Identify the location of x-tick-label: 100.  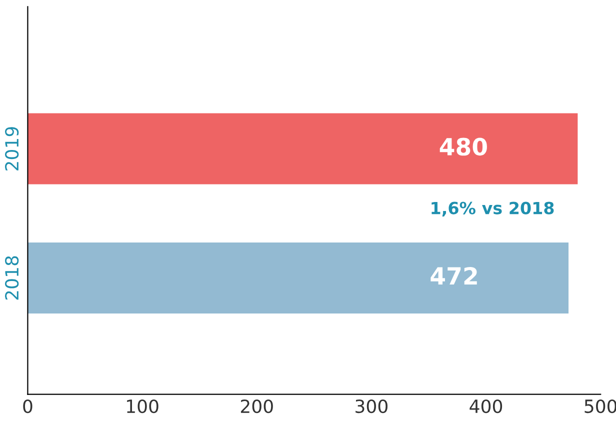
(142, 406).